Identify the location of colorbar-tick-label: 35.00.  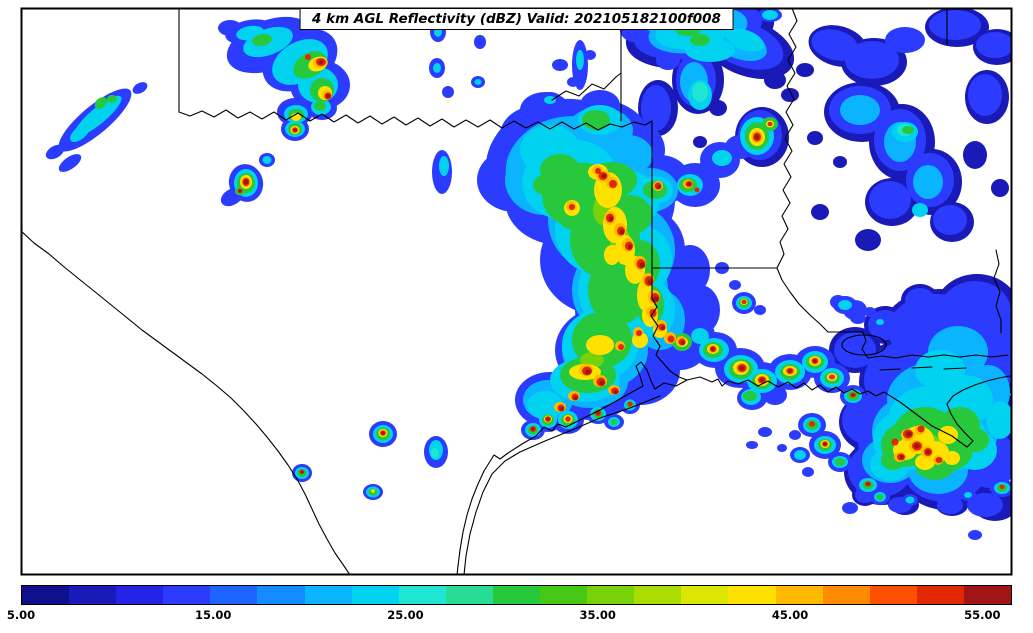
(597, 615).